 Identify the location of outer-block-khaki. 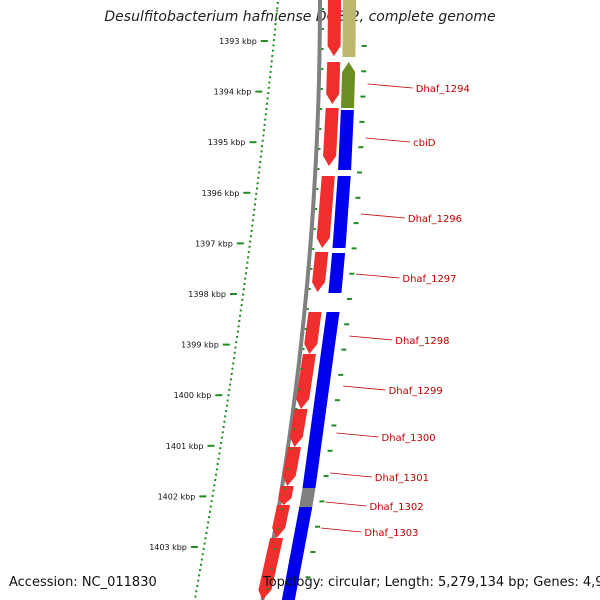
(349, 28).